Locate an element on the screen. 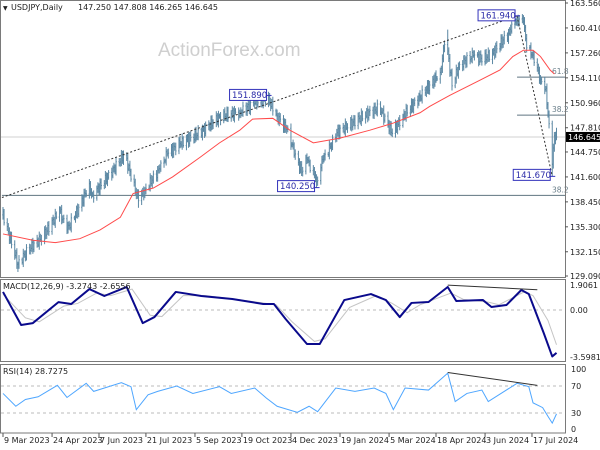 The width and height of the screenshot is (600, 450). rsi-axis-label: 100 is located at coordinates (578, 369).